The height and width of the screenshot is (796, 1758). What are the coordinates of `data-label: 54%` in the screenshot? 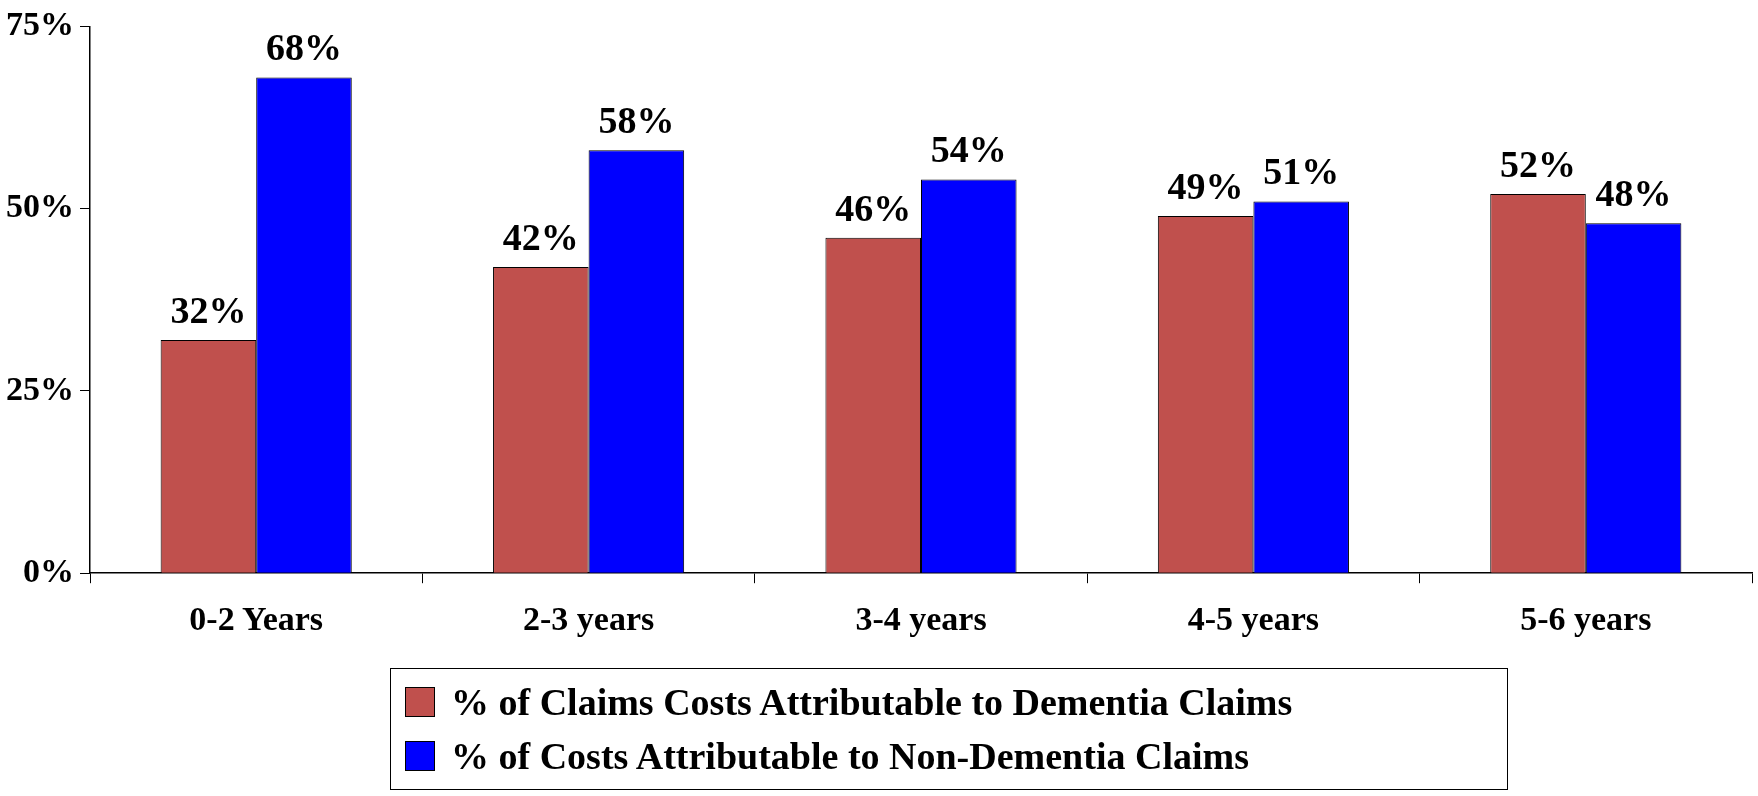 It's located at (968, 149).